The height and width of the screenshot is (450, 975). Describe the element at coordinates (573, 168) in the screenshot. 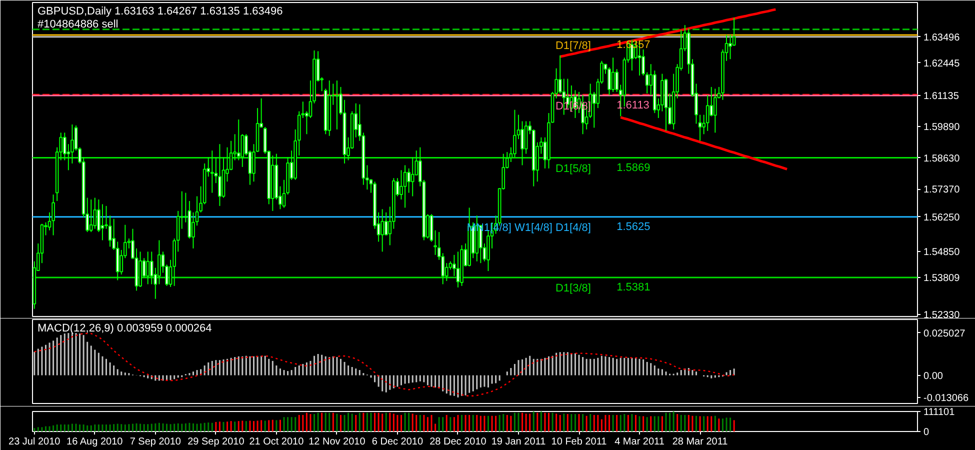

I see `ref-line-label: D1[5/8]` at that location.